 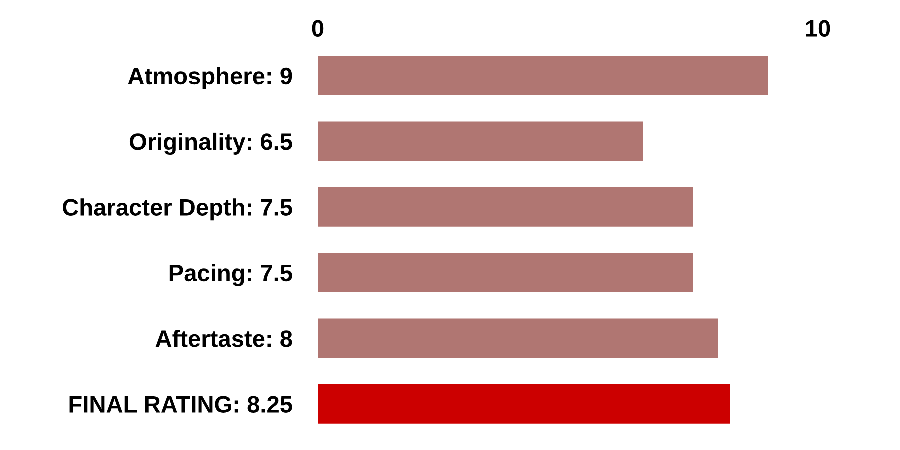 What do you see at coordinates (210, 78) in the screenshot?
I see `y-tick-label: Atmosphere: 9` at bounding box center [210, 78].